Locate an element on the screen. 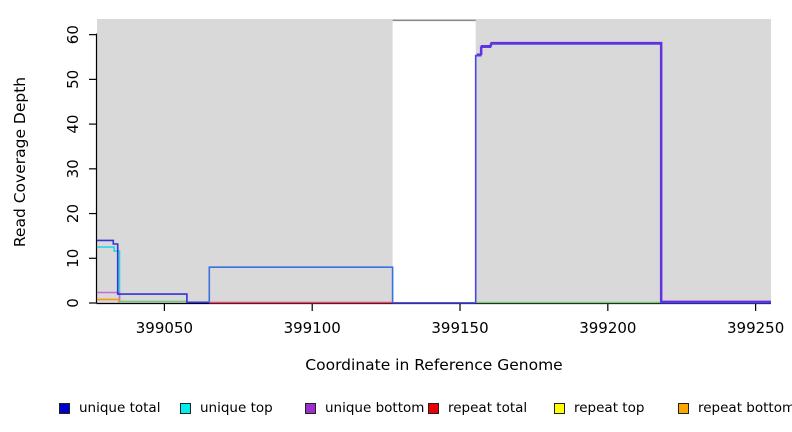  legend-item-repeat-top: repeat top is located at coordinates (599, 408).